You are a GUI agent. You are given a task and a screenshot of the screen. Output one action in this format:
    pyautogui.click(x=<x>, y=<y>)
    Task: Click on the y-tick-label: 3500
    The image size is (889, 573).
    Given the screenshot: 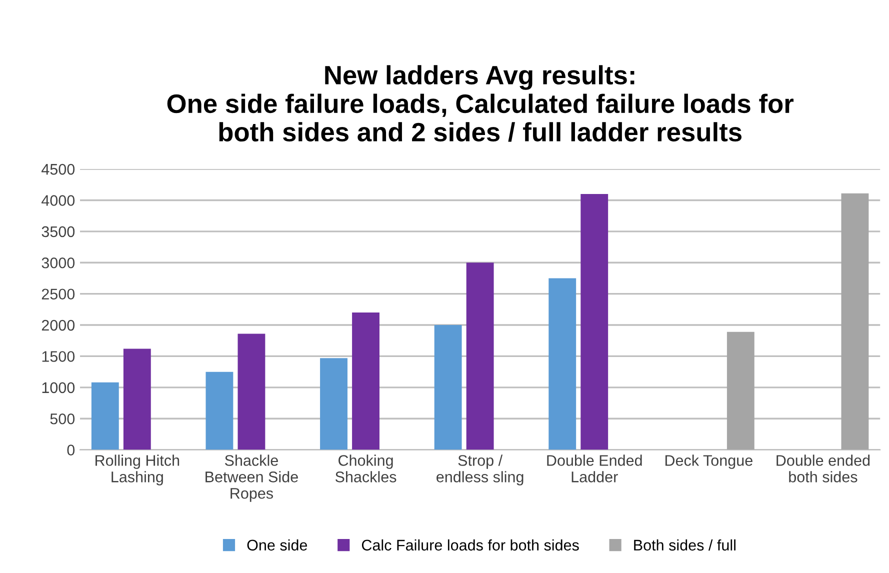 What is the action you would take?
    pyautogui.click(x=58, y=232)
    